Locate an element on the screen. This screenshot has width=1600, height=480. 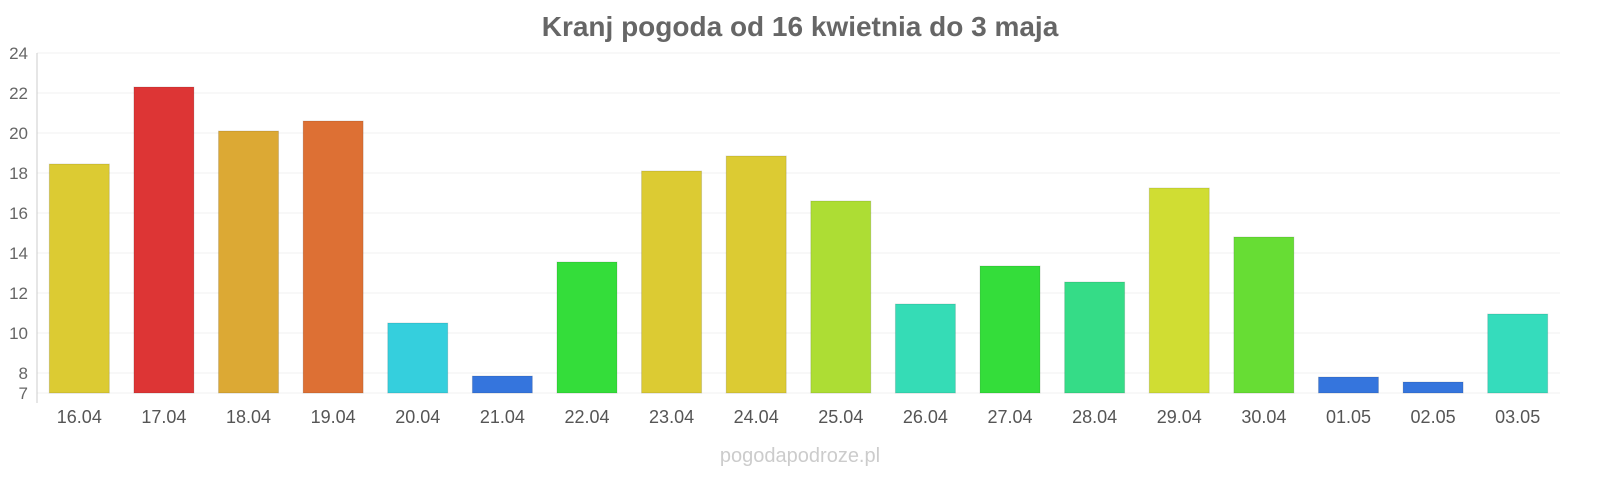
x-tick-label: 21.04 is located at coordinates (502, 417).